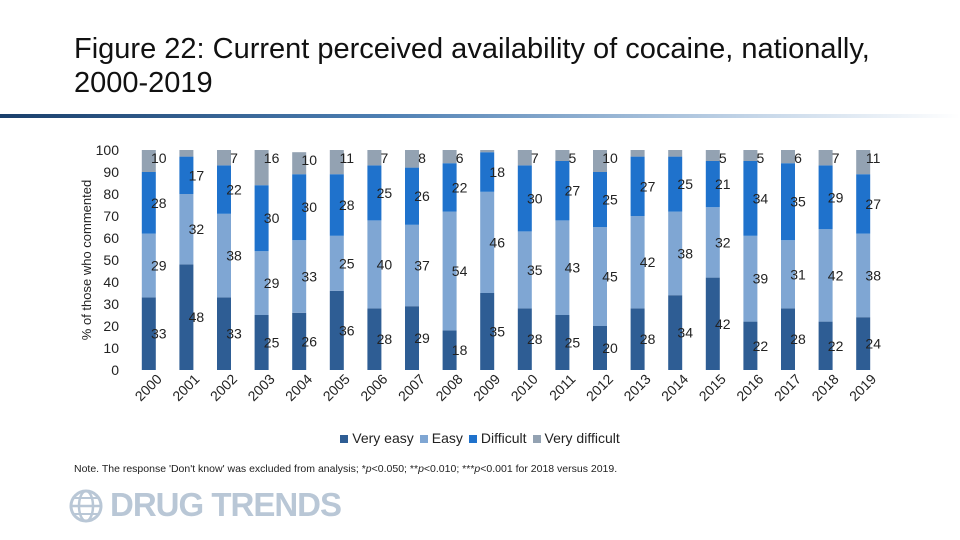 The width and height of the screenshot is (960, 540). What do you see at coordinates (480, 116) in the screenshot?
I see `title-divider` at bounding box center [480, 116].